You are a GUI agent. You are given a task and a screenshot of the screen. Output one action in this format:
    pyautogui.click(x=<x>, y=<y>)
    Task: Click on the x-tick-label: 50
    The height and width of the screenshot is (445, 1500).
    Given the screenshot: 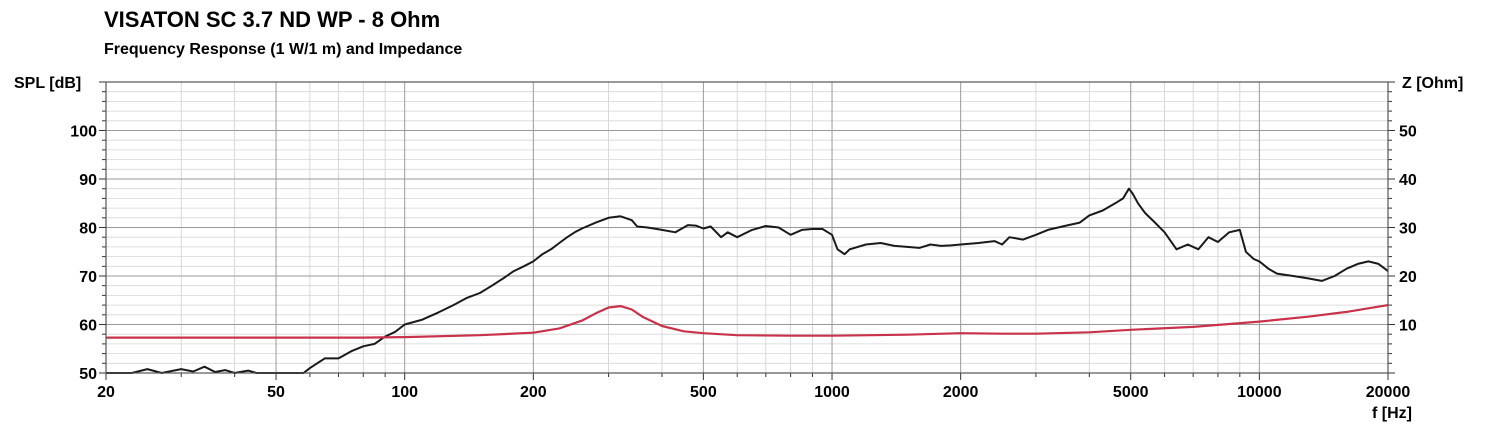 What is the action you would take?
    pyautogui.click(x=276, y=392)
    